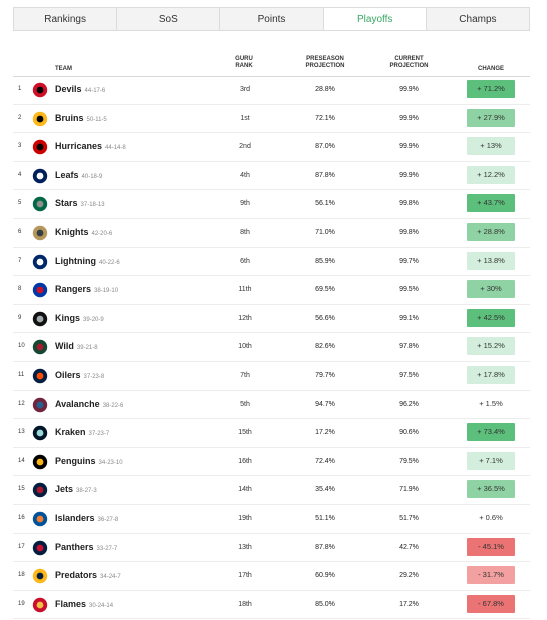  What do you see at coordinates (245, 118) in the screenshot?
I see `guru-rank: 1st` at bounding box center [245, 118].